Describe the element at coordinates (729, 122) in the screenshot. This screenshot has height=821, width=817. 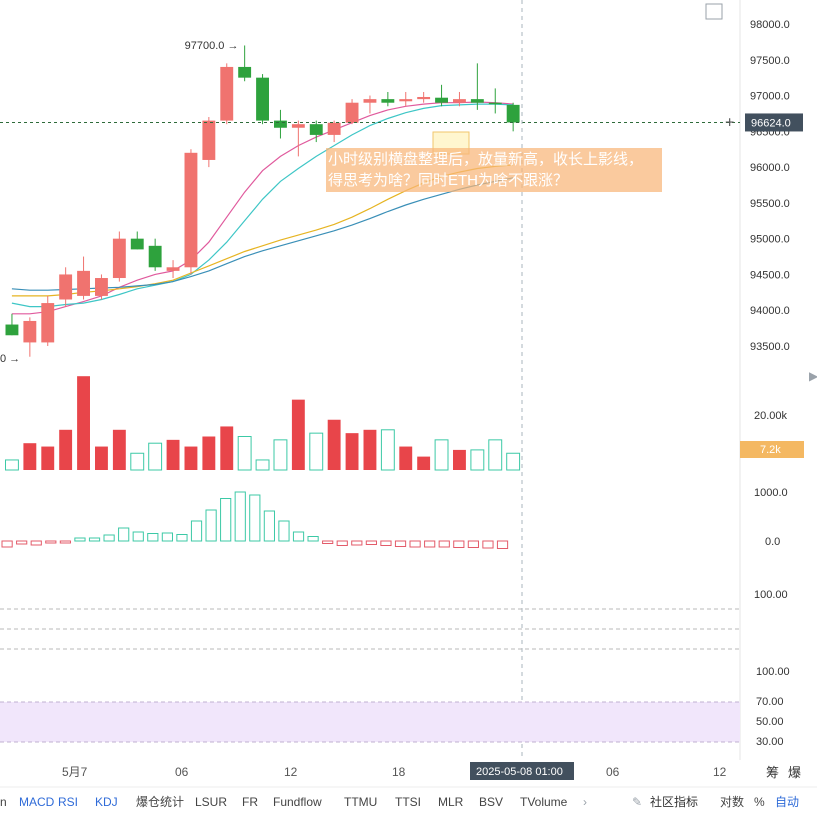
I see `crosshair-add-icon: +` at that location.